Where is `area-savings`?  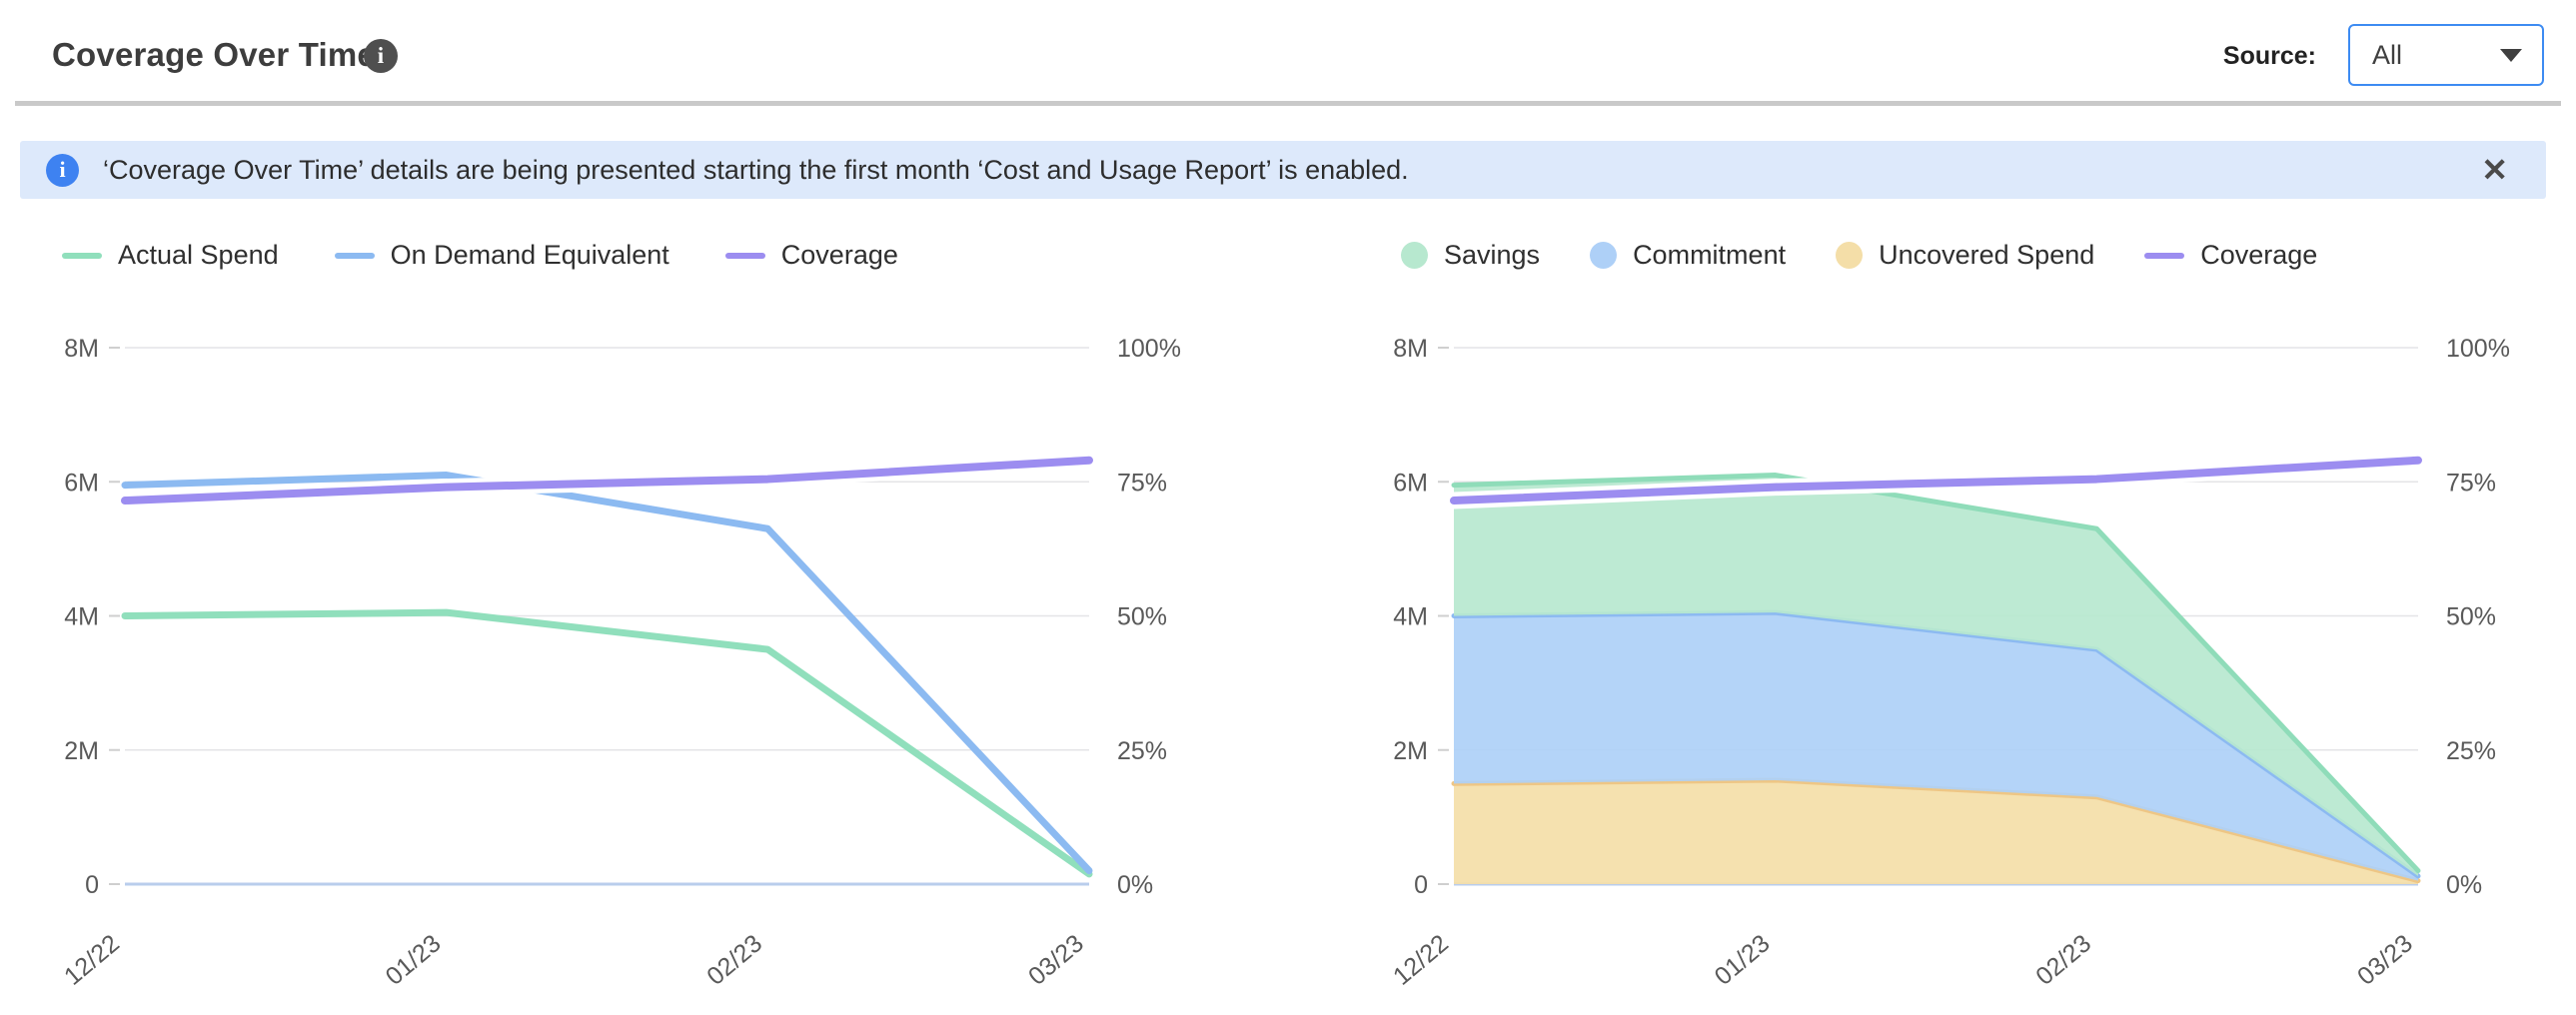
area-savings is located at coordinates (1936, 675).